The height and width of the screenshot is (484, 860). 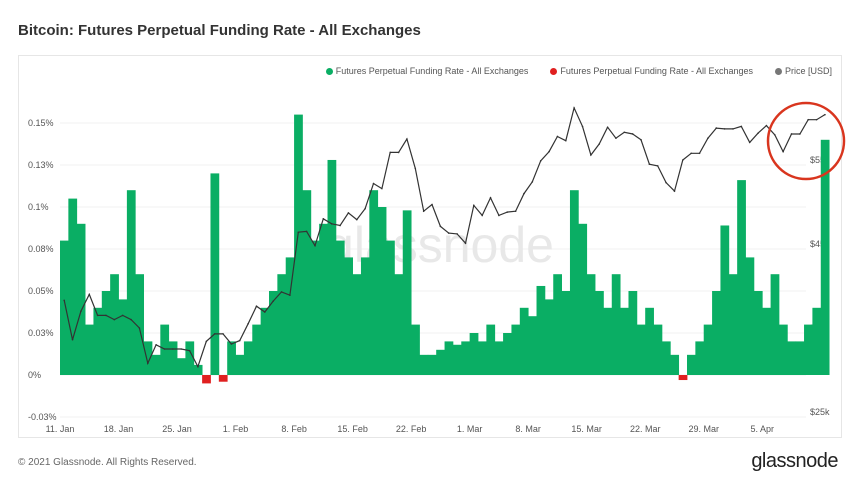 I want to click on copyright: © 2021 Glassnode. All Rights Reserved., so click(x=107, y=462).